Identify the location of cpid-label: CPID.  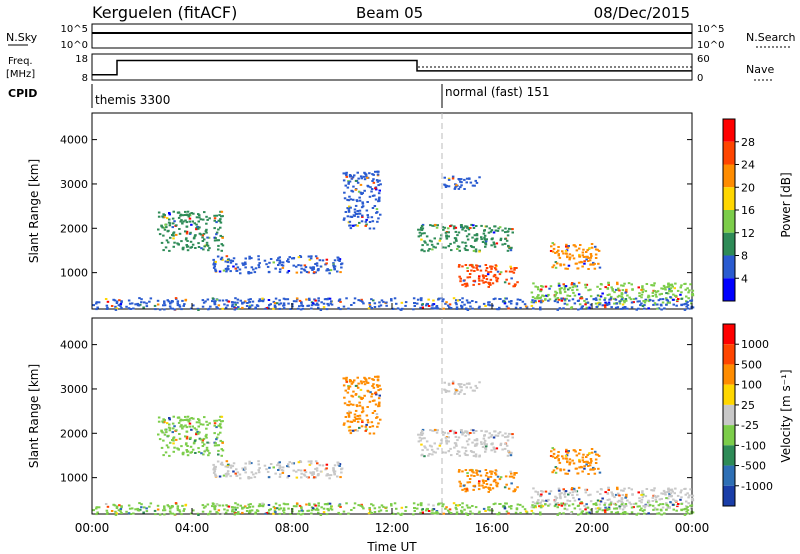
(22, 93).